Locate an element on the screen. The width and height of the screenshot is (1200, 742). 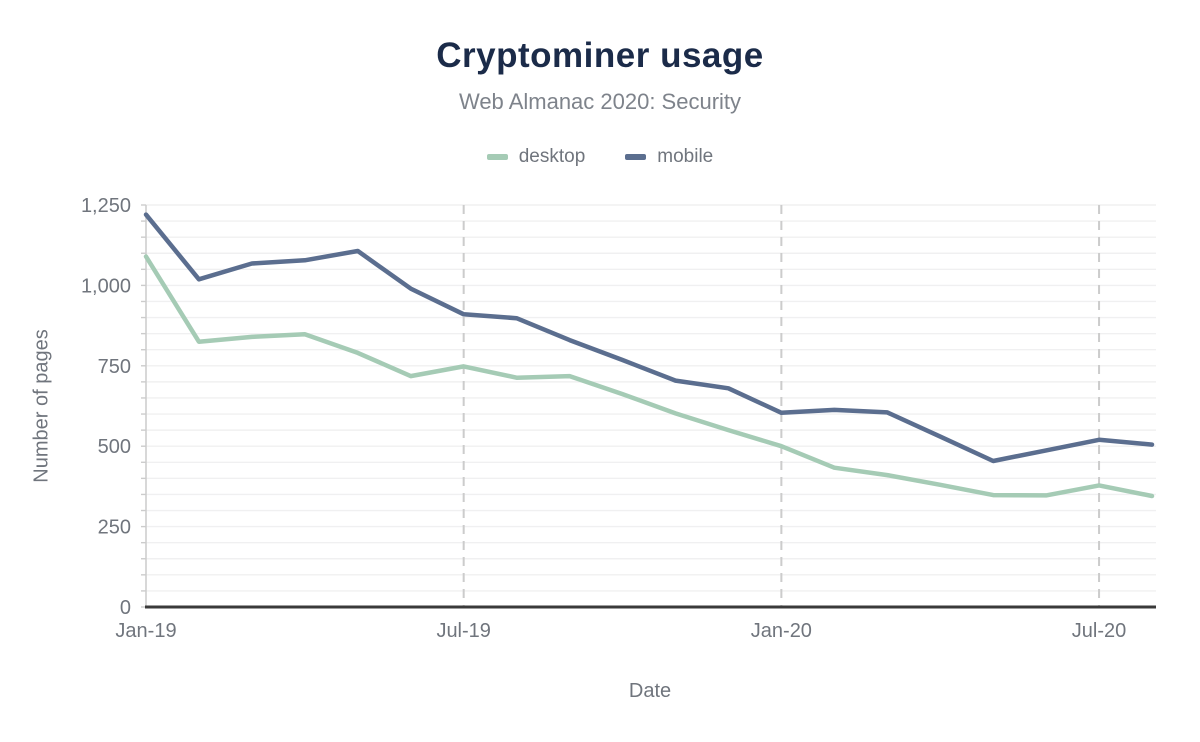
desktop-legend-label: desktop is located at coordinates (552, 156).